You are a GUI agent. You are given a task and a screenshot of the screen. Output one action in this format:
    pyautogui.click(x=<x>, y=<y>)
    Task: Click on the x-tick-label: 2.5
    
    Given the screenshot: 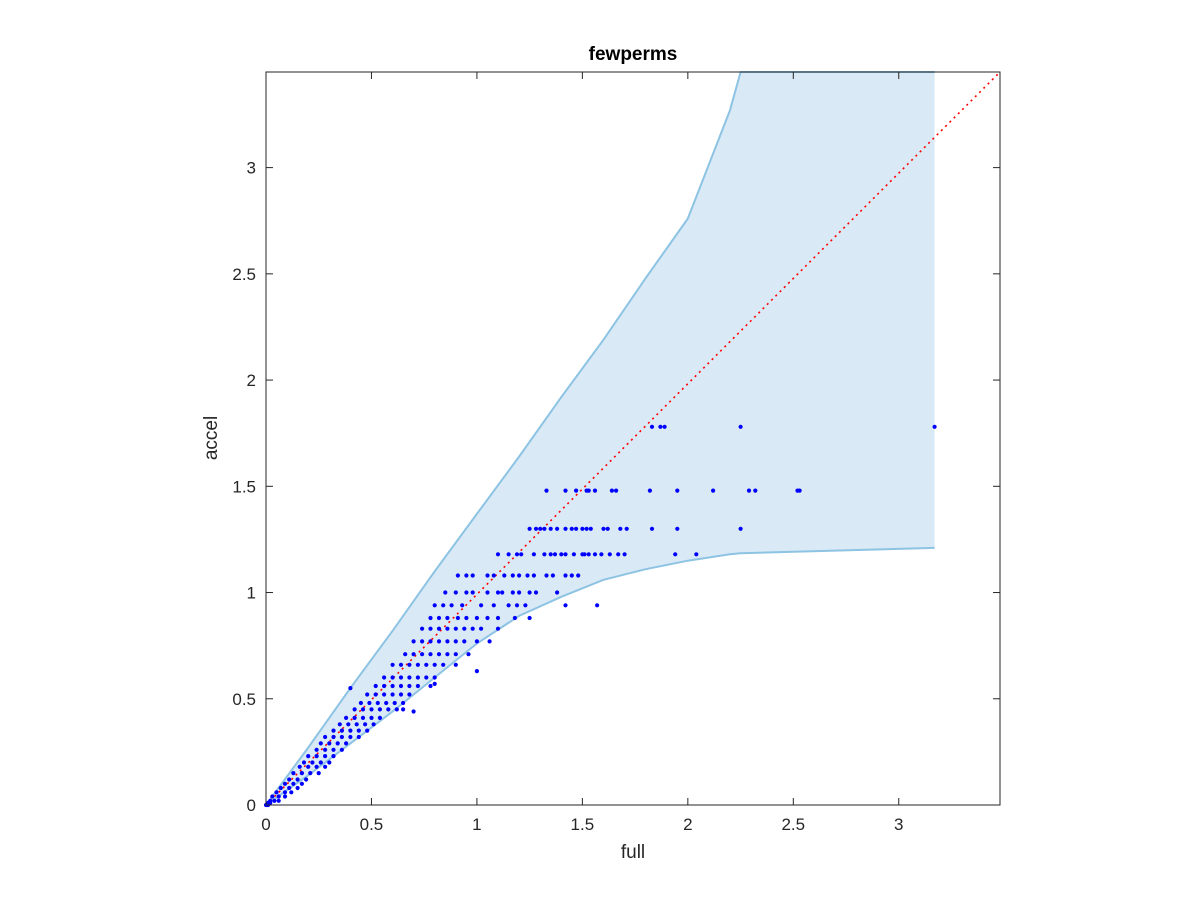 What is the action you would take?
    pyautogui.click(x=793, y=824)
    